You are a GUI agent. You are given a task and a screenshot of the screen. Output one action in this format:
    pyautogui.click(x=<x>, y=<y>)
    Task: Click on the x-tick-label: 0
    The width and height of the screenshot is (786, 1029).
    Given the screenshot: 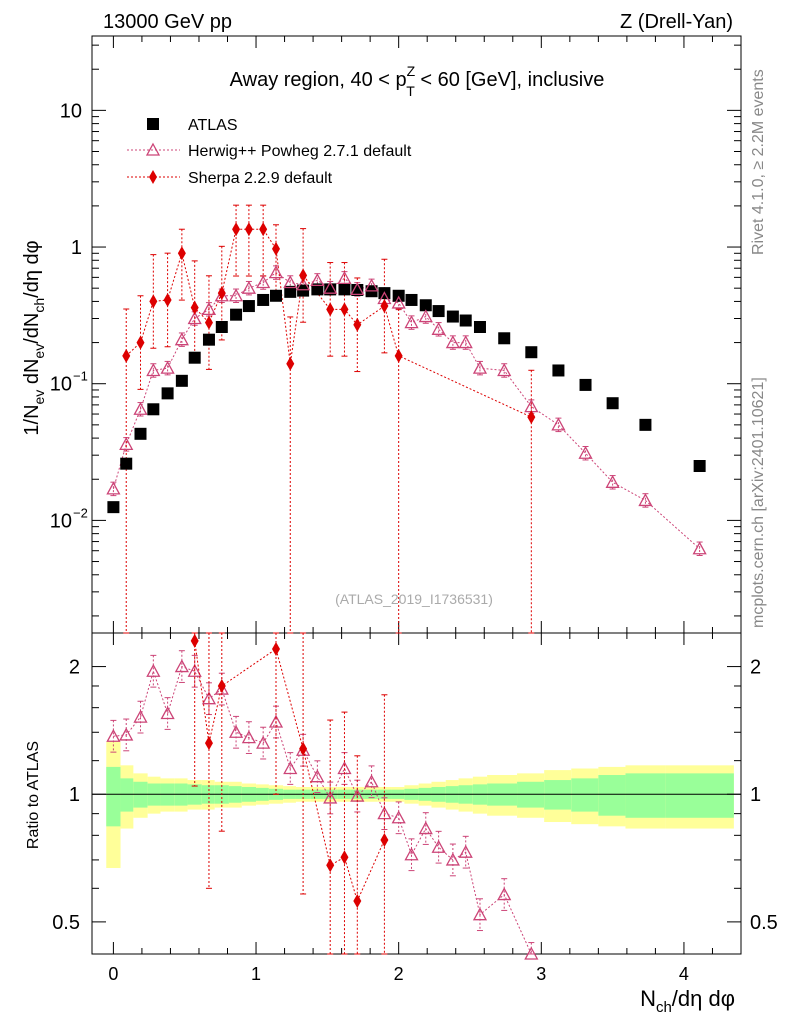 What is the action you would take?
    pyautogui.click(x=113, y=974)
    